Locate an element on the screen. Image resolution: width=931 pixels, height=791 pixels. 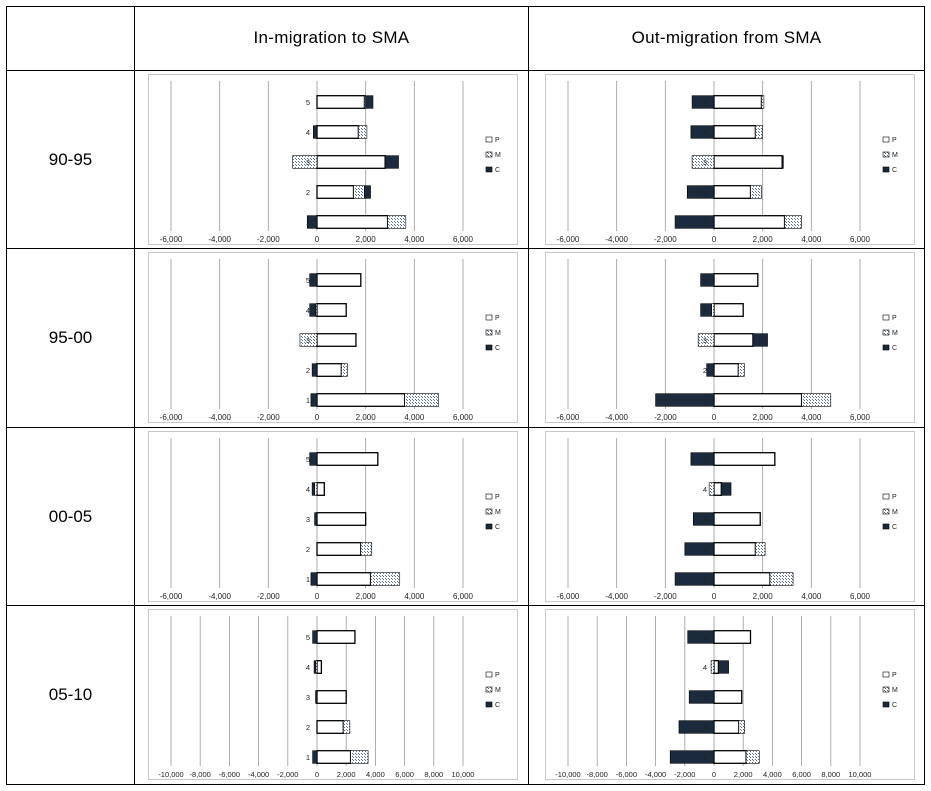
x-tick-label: 10,000 is located at coordinates (463, 774).